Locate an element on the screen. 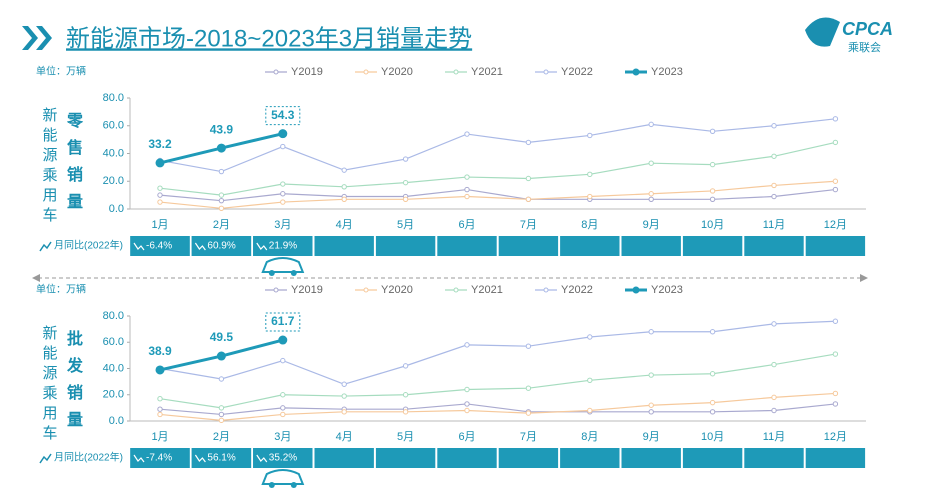 This screenshot has height=492, width=928. x-tick-label: 1月 is located at coordinates (159, 437).